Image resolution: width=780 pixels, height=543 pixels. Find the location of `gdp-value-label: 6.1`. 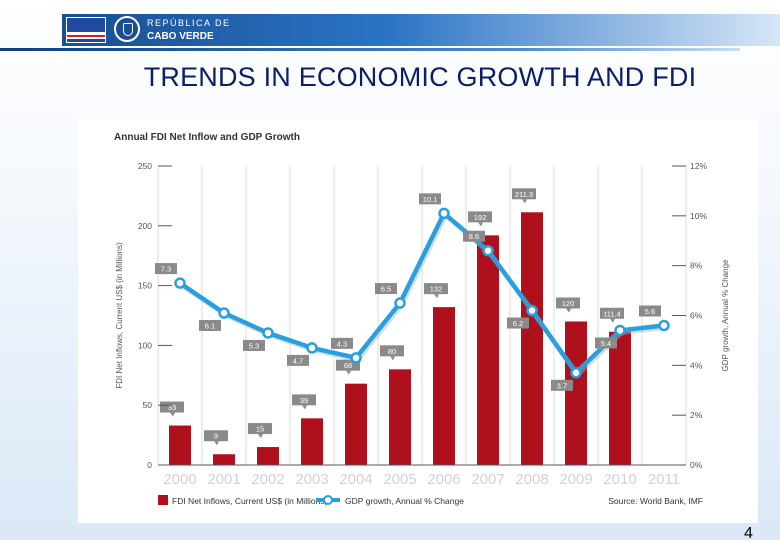

gdp-value-label: 6.1 is located at coordinates (210, 326).